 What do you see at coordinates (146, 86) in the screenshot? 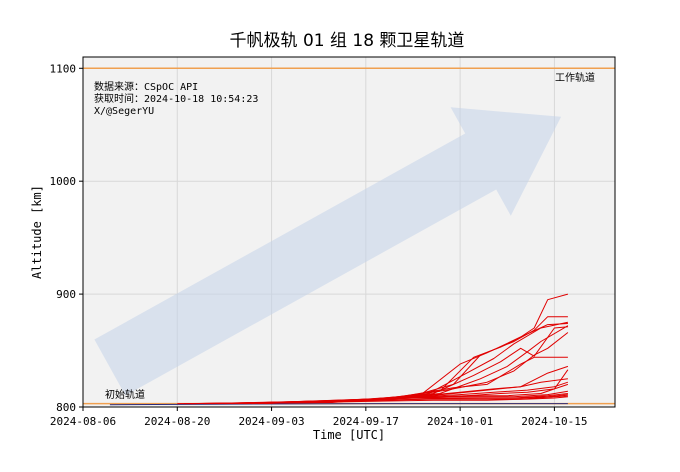
I see `source-line-1: 数据来源：CSpOC API` at bounding box center [146, 86].